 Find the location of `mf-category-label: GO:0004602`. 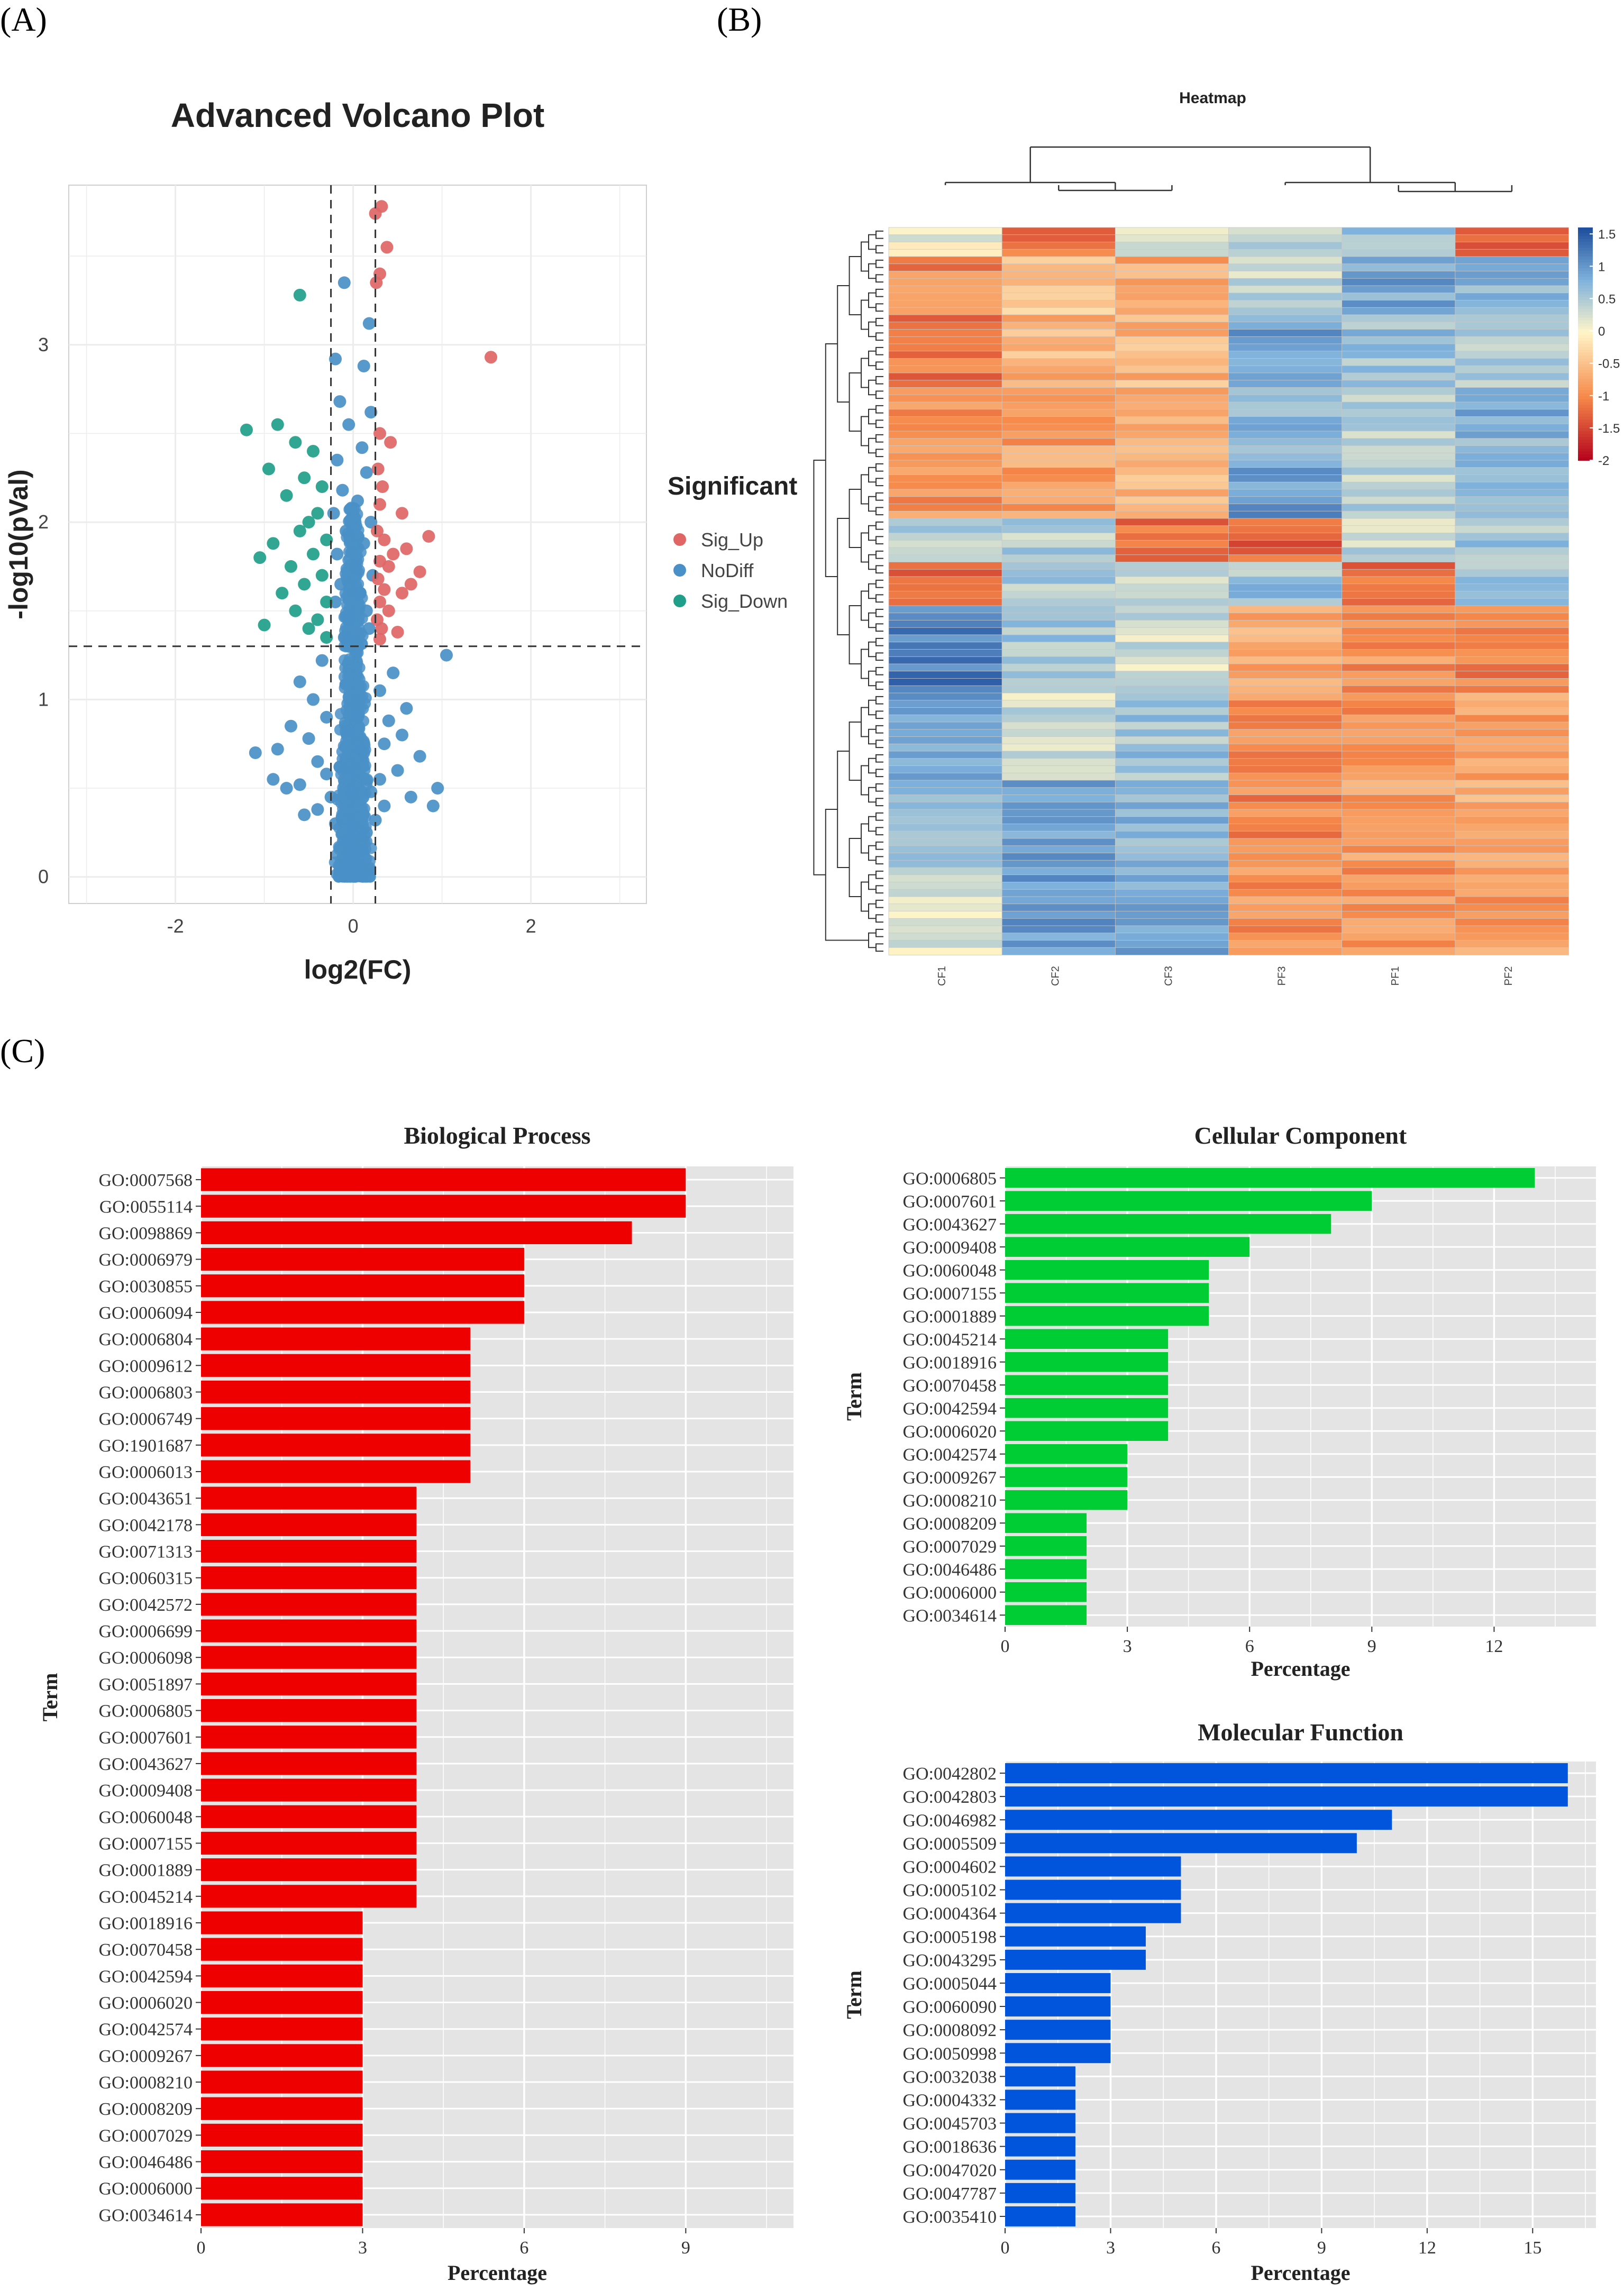

mf-category-label: GO:0004602 is located at coordinates (950, 1867).